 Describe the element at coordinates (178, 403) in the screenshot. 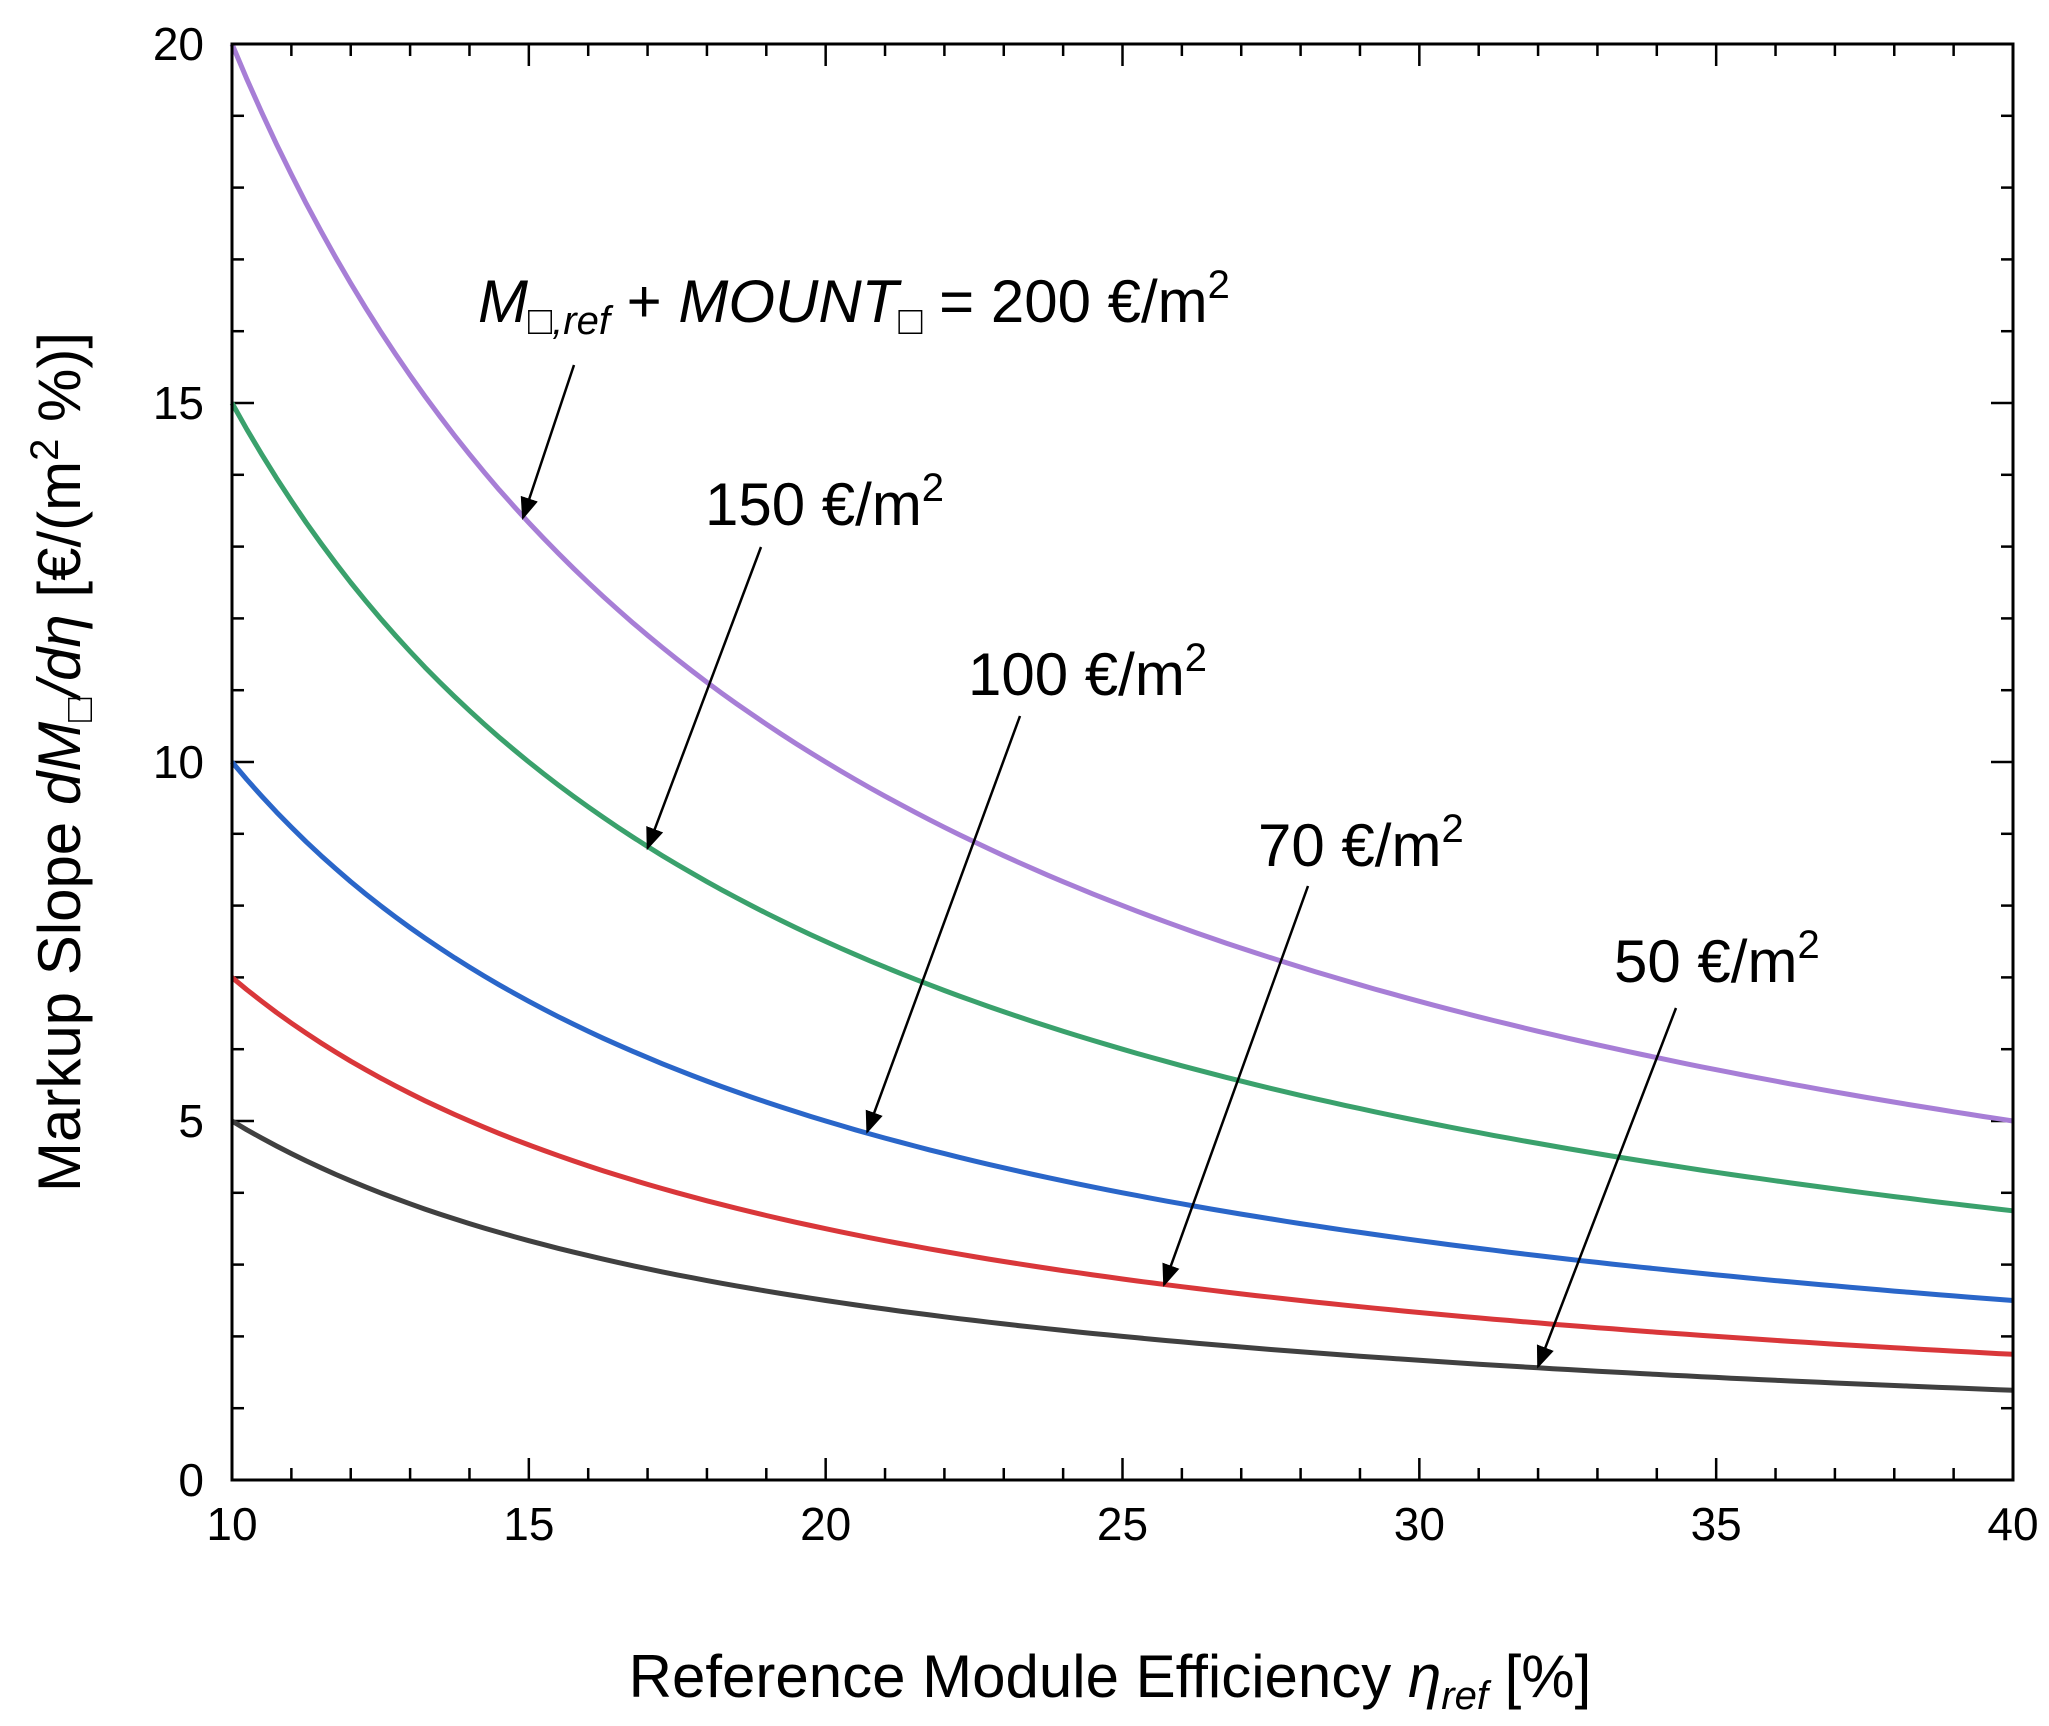

I see `y-tick-label: 15` at that location.